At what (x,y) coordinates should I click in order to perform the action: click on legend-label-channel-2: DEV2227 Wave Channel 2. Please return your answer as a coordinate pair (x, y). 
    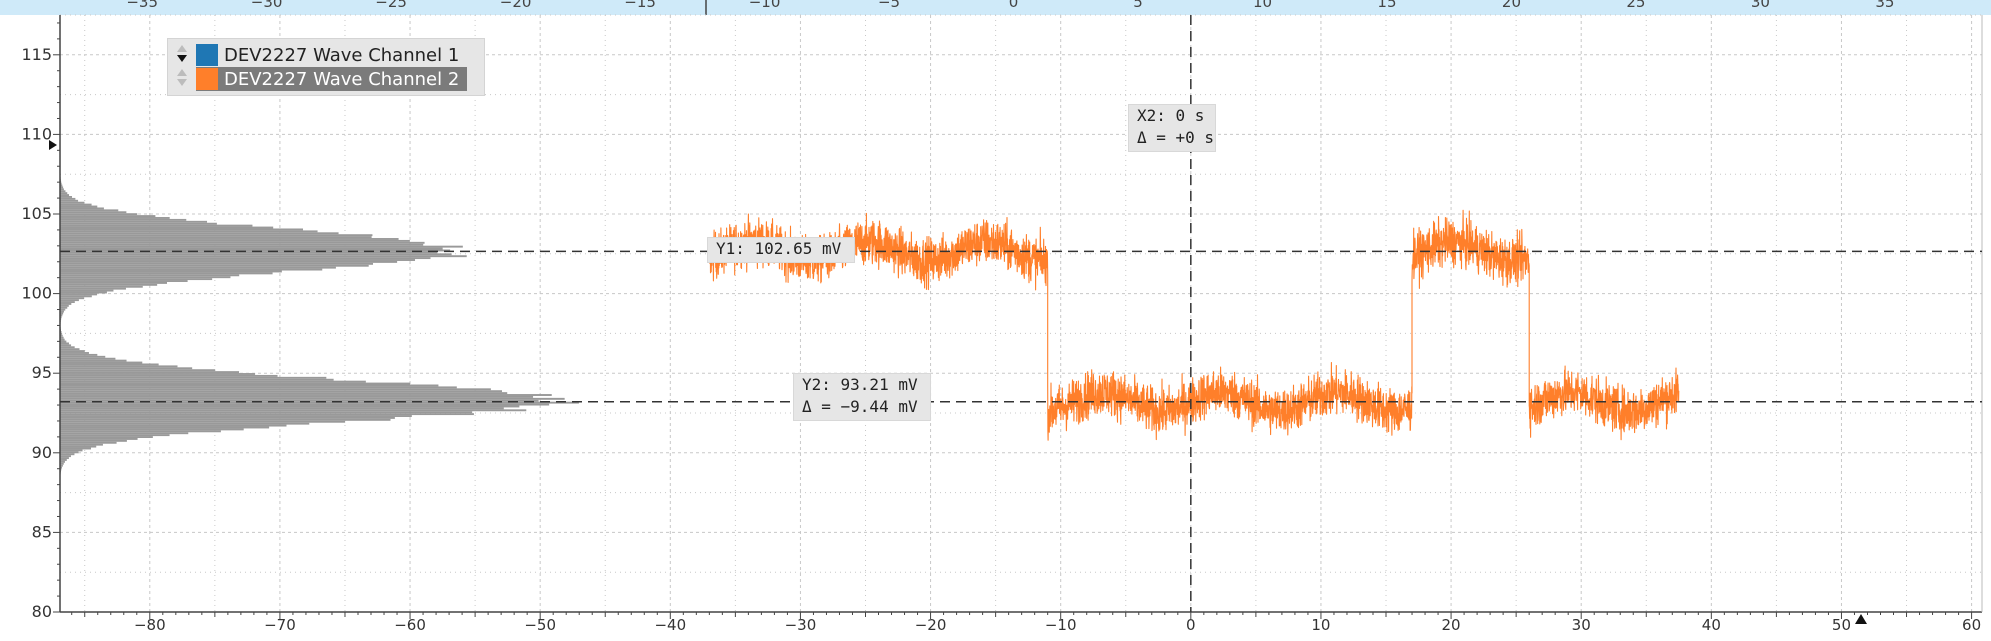
    Looking at the image, I should click on (341, 79).